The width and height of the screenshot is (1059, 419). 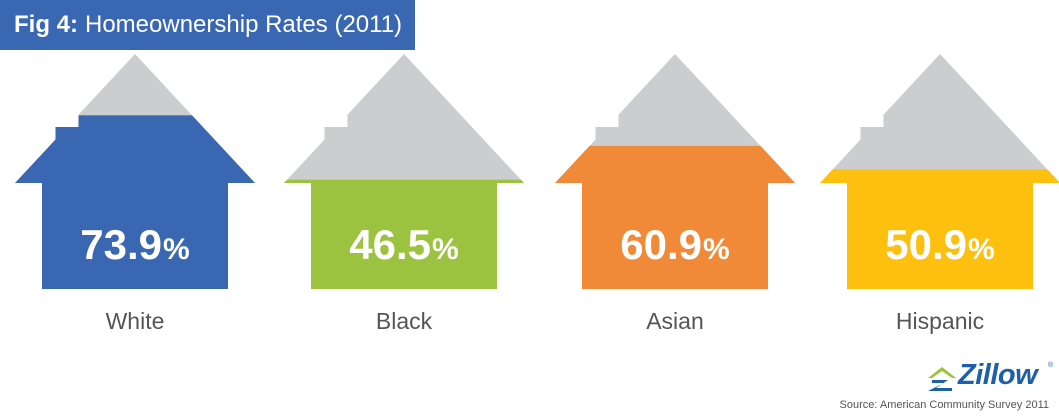 I want to click on registered-mark: ®, so click(x=1051, y=365).